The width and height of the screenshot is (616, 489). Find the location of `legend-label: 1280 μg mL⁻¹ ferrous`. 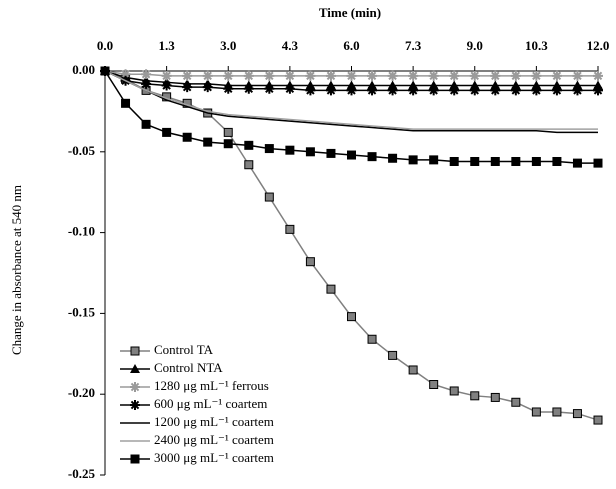

legend-label: 1280 μg mL⁻¹ ferrous is located at coordinates (211, 385).